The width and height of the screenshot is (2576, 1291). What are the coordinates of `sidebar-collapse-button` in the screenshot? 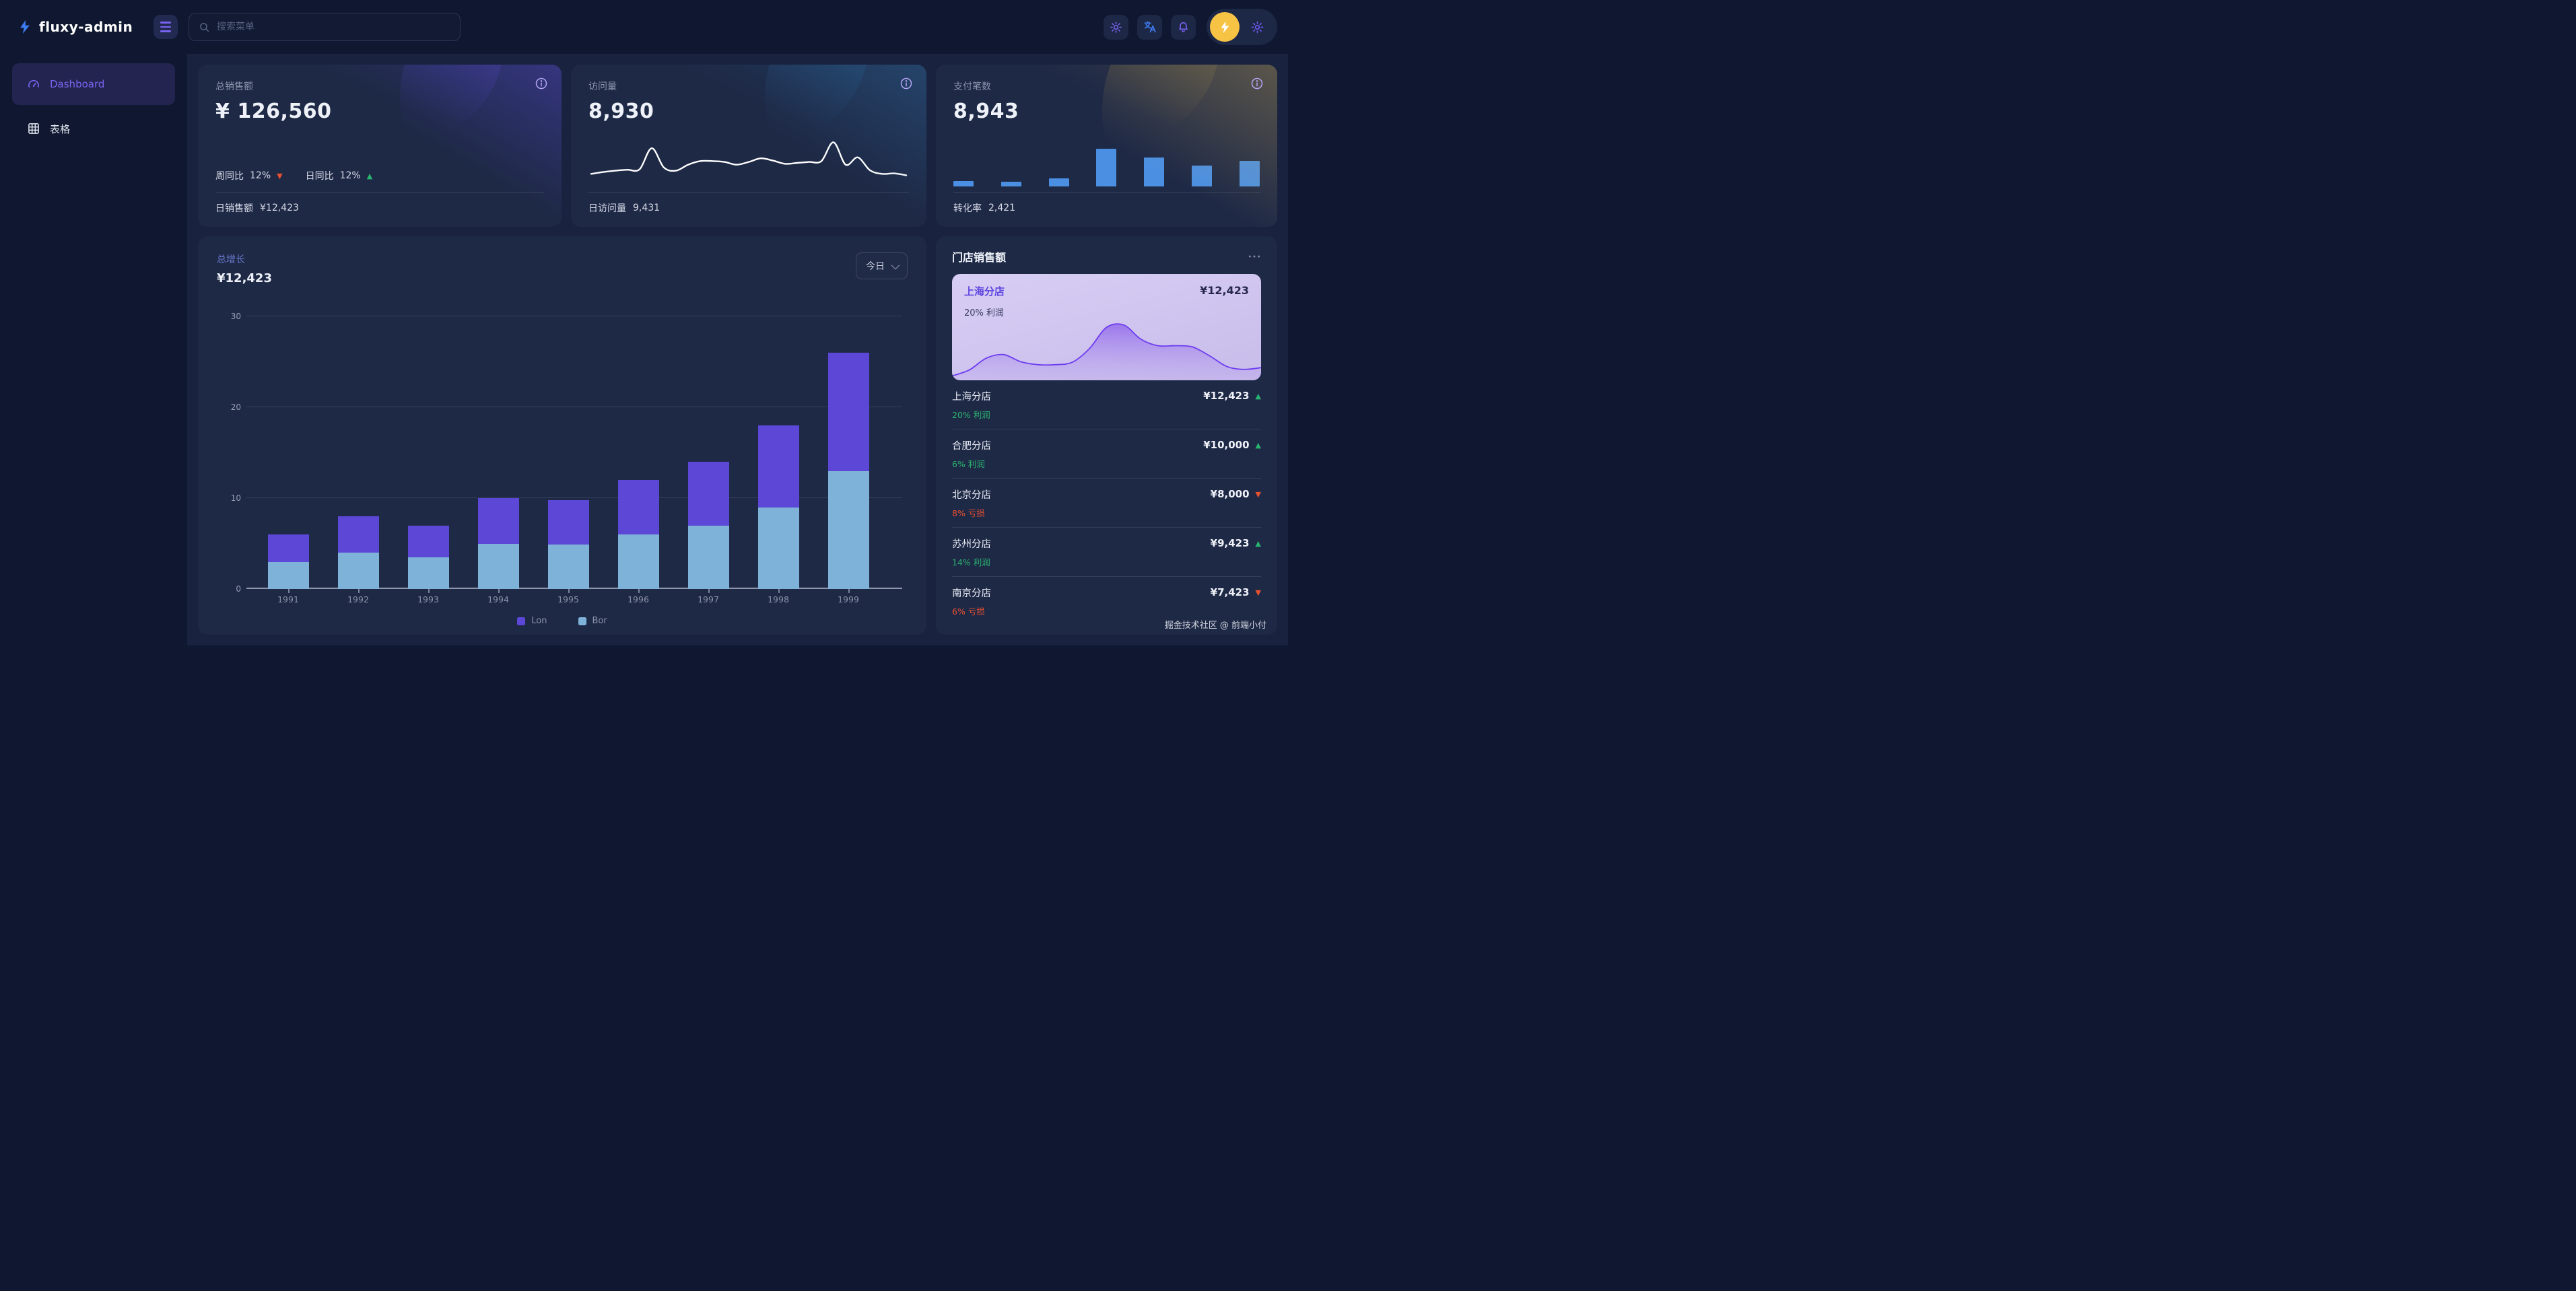 It's located at (166, 27).